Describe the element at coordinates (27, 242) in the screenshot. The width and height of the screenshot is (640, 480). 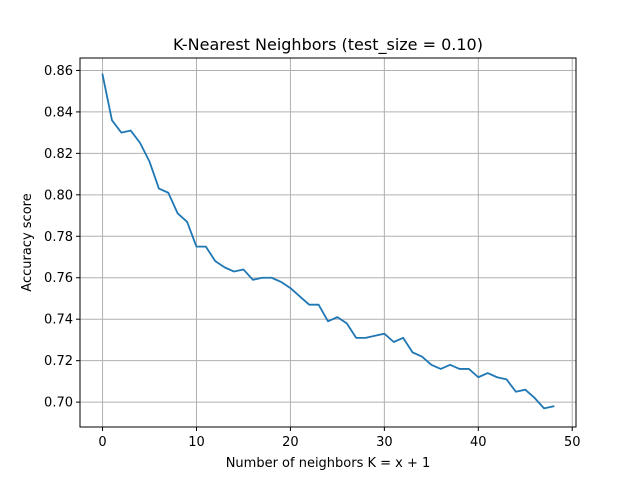
I see `y-axis-label: Accuracy score` at that location.